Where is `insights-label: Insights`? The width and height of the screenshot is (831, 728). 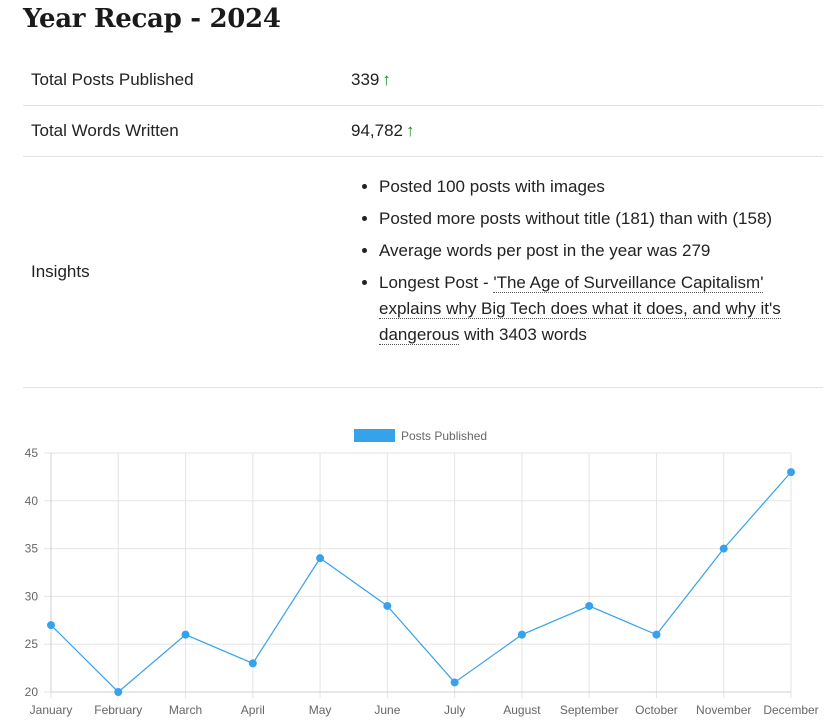
insights-label: Insights is located at coordinates (187, 272).